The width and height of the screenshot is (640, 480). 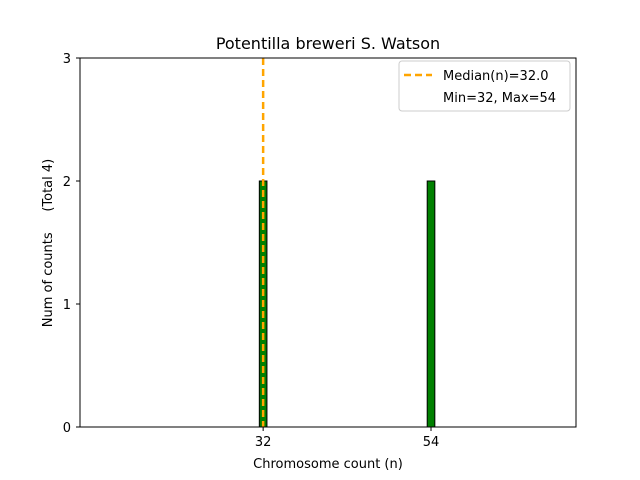 What do you see at coordinates (328, 43) in the screenshot?
I see `chart-title: Potentilla breweri S. Watson` at bounding box center [328, 43].